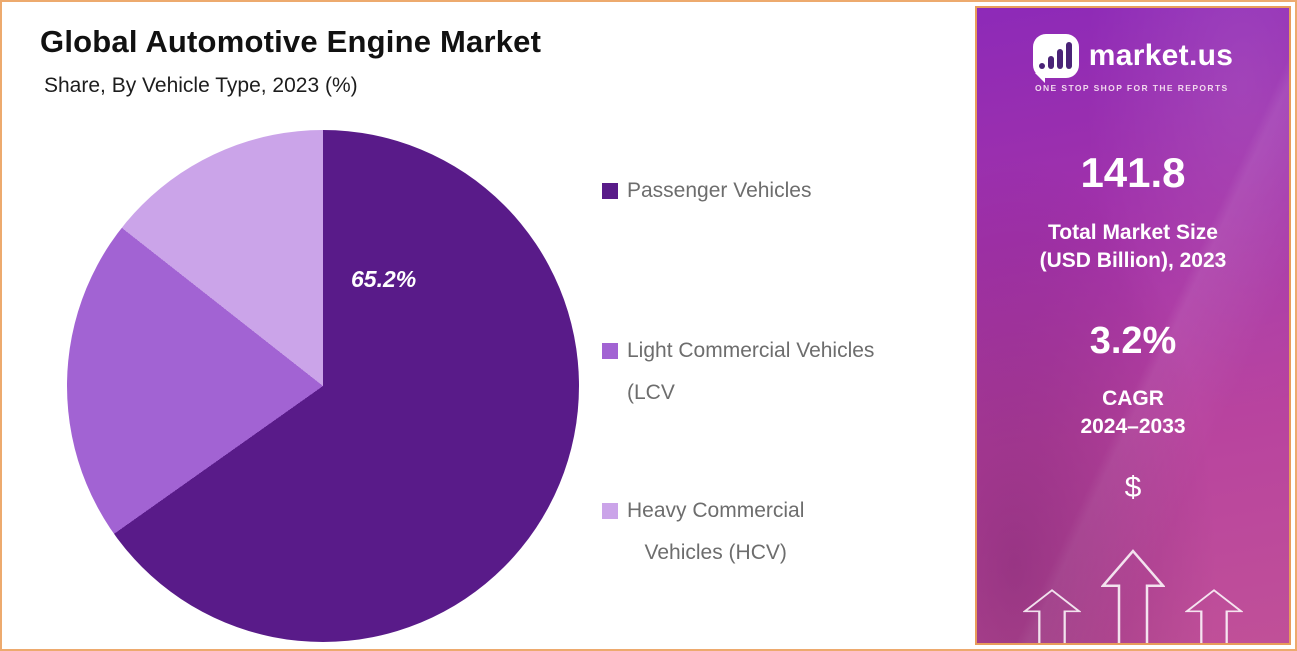  What do you see at coordinates (1042, 66) in the screenshot?
I see `logo-dot` at bounding box center [1042, 66].